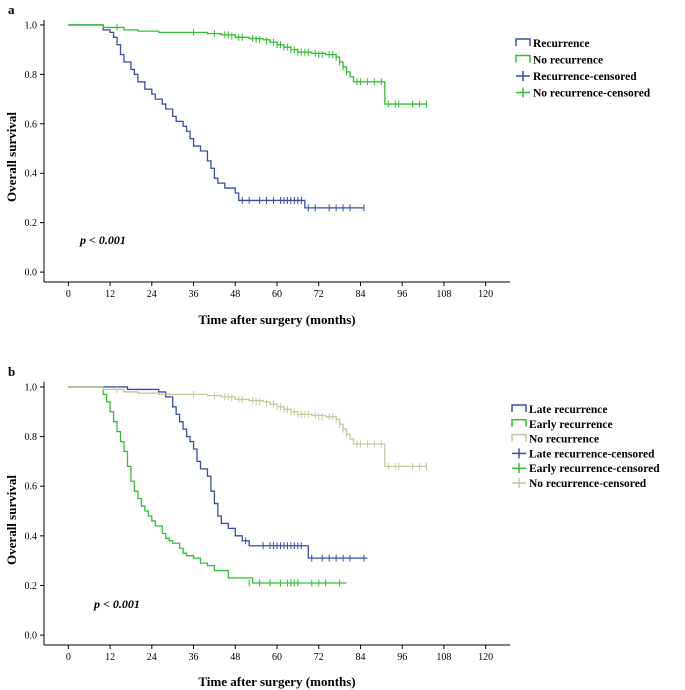  Describe the element at coordinates (68, 657) in the screenshot. I see `panel-b-x-tick-label: 0` at that location.